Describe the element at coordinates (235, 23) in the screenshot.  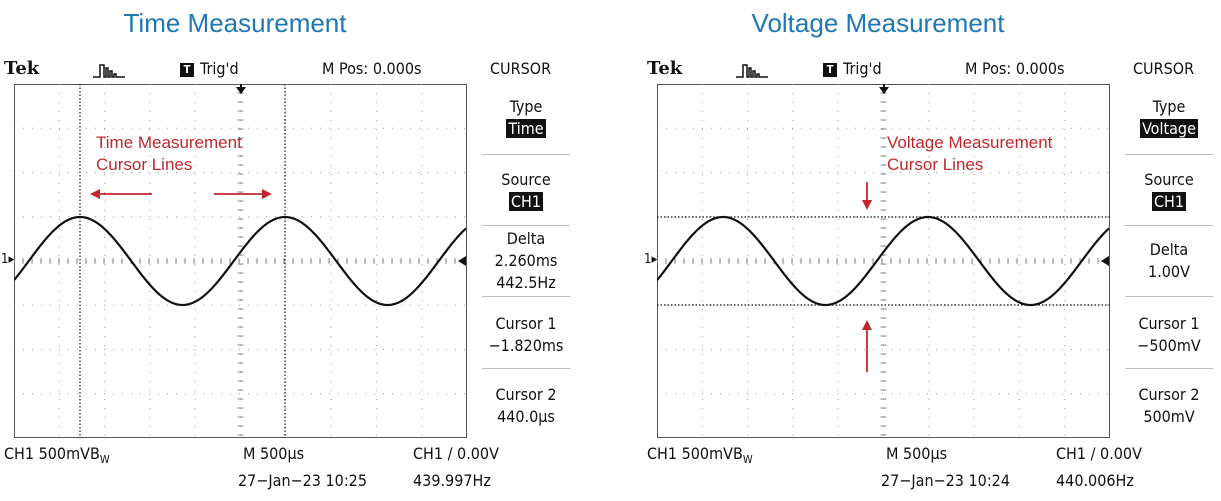
I see `panel-title: Time Measurement` at that location.